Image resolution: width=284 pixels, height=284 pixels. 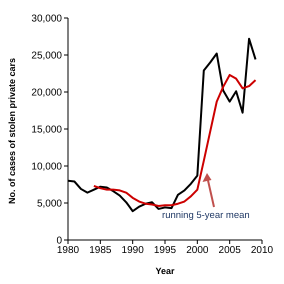 I want to click on y-tick-label: 25,000, so click(x=46, y=56).